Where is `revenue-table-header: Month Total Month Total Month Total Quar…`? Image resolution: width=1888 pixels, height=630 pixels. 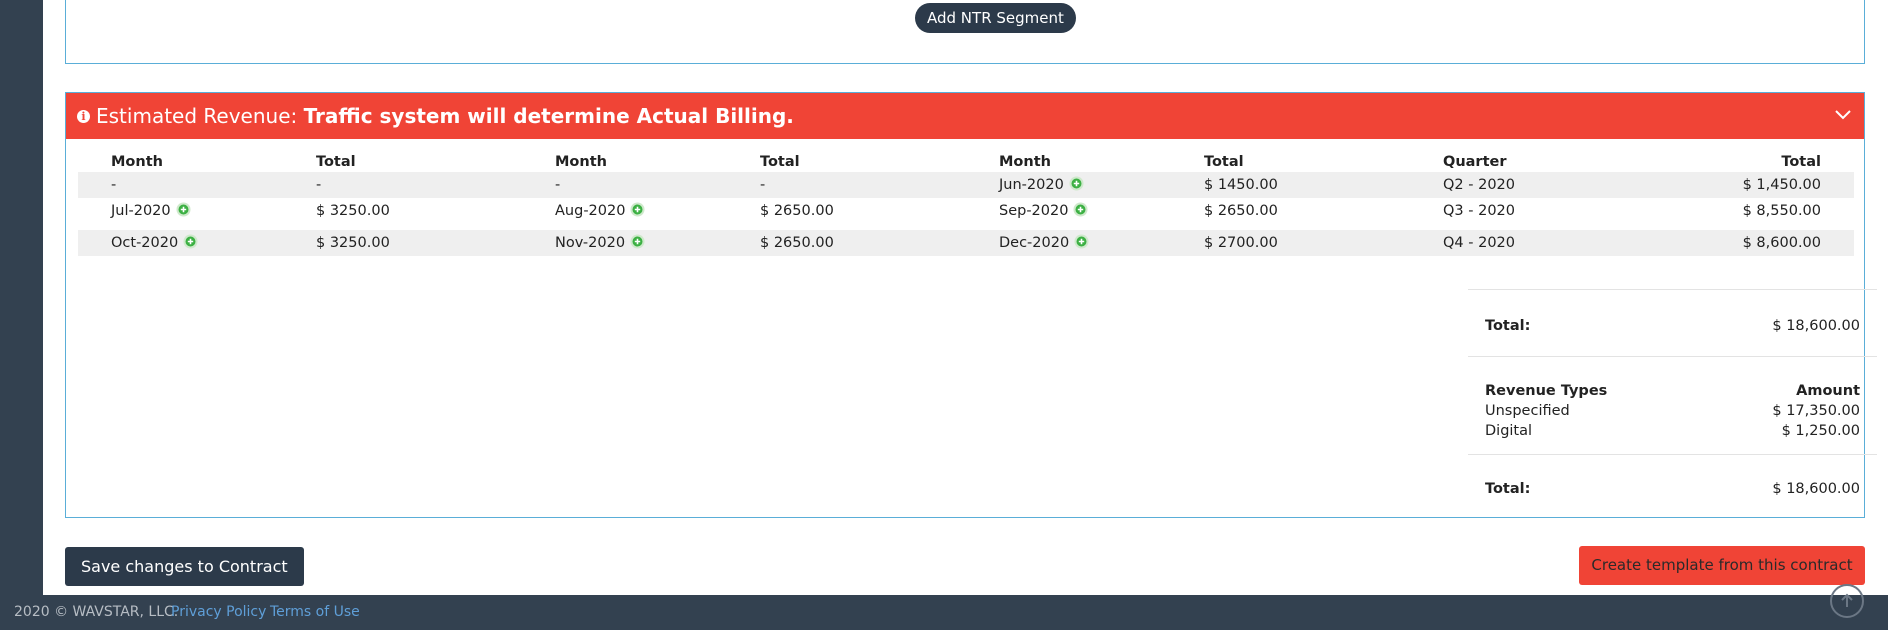
revenue-table-header: Month Total Month Total Month Total Quar… is located at coordinates (966, 162).